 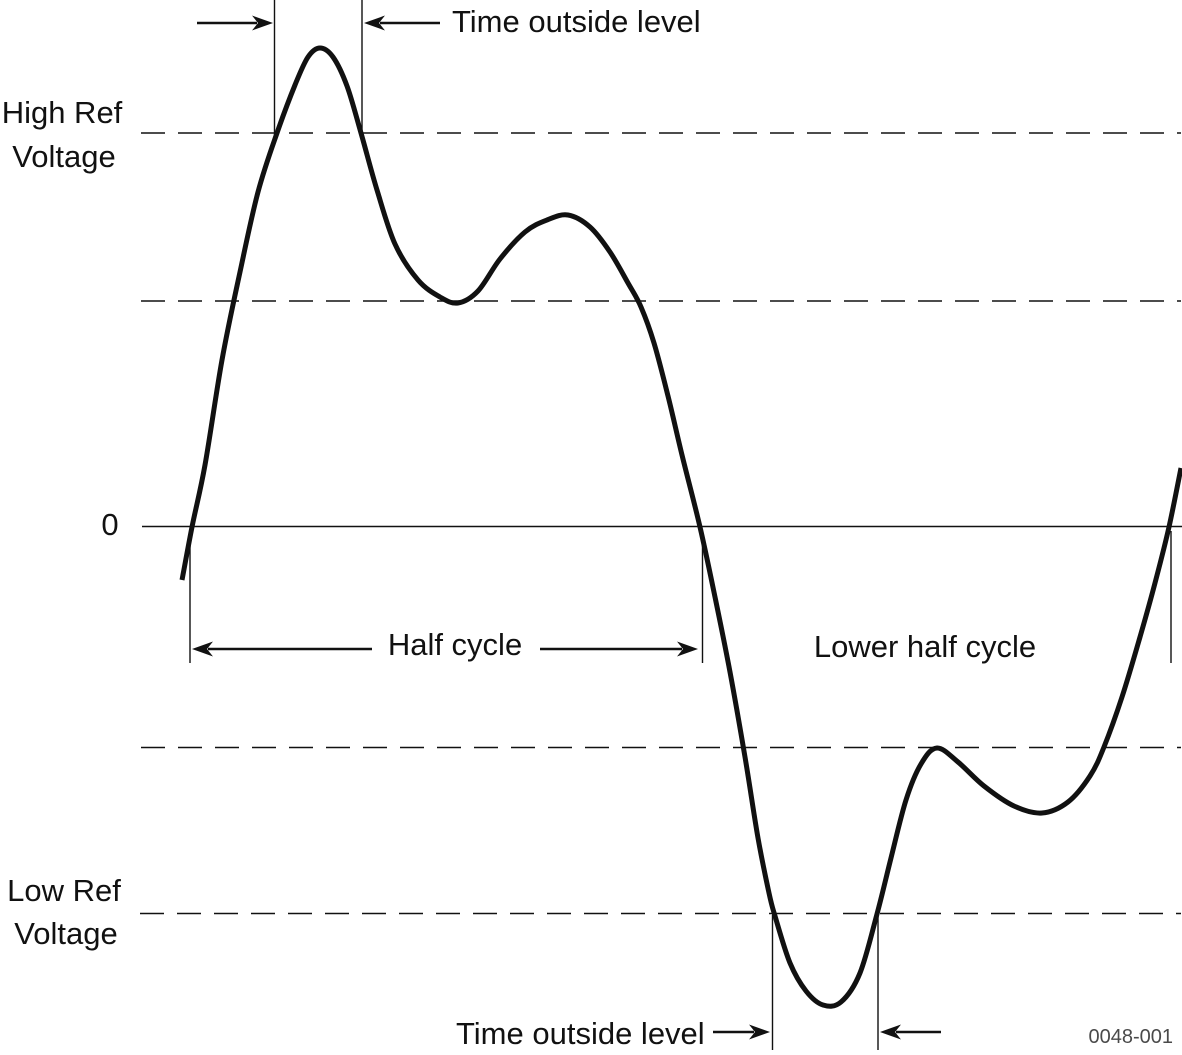 What do you see at coordinates (580, 1033) in the screenshot?
I see `time-outside-level-bottom-label: Time outside level` at bounding box center [580, 1033].